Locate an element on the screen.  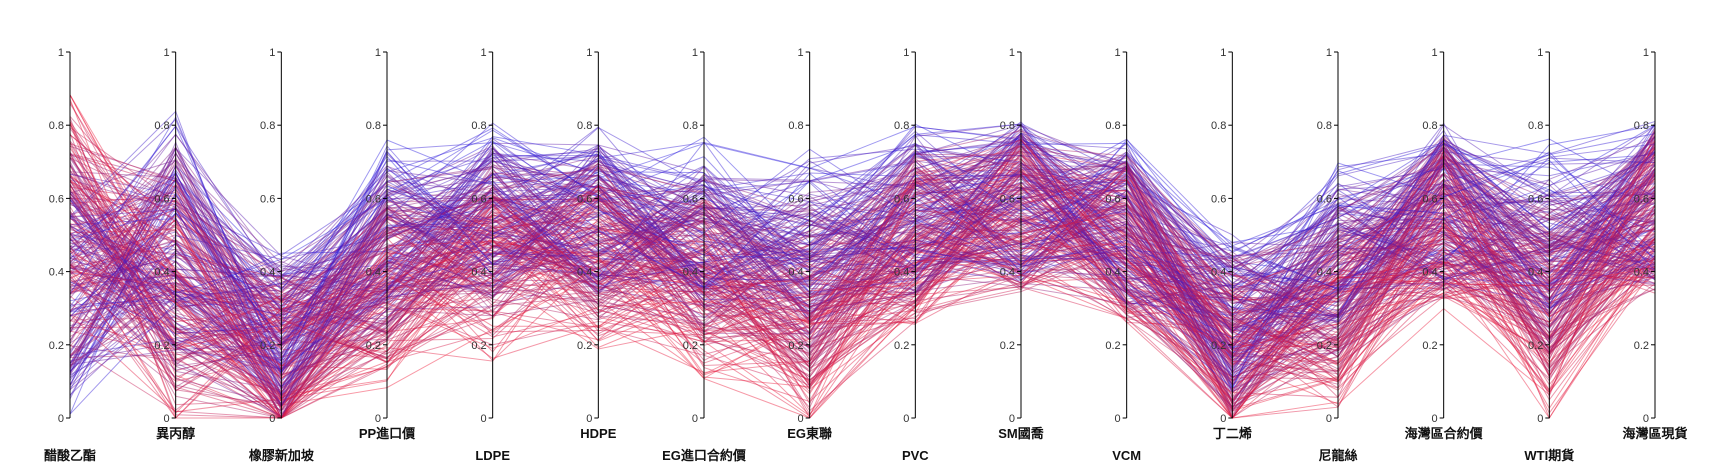
axis-10: 0 0.2 0.4 0.6 0.8 1 VCM is located at coordinates (1123, 255).